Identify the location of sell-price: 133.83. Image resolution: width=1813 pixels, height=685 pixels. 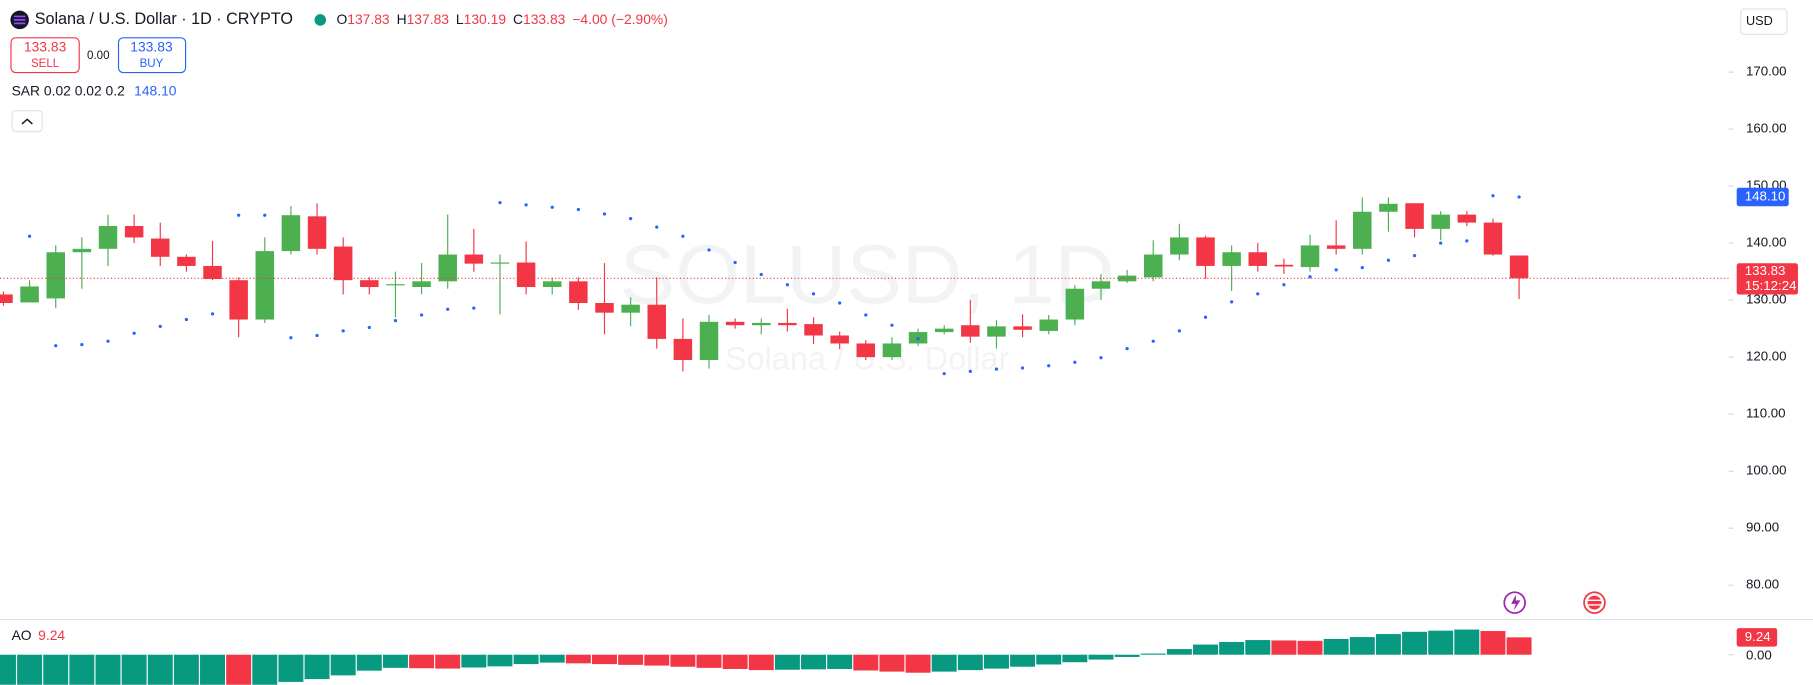
(45, 46).